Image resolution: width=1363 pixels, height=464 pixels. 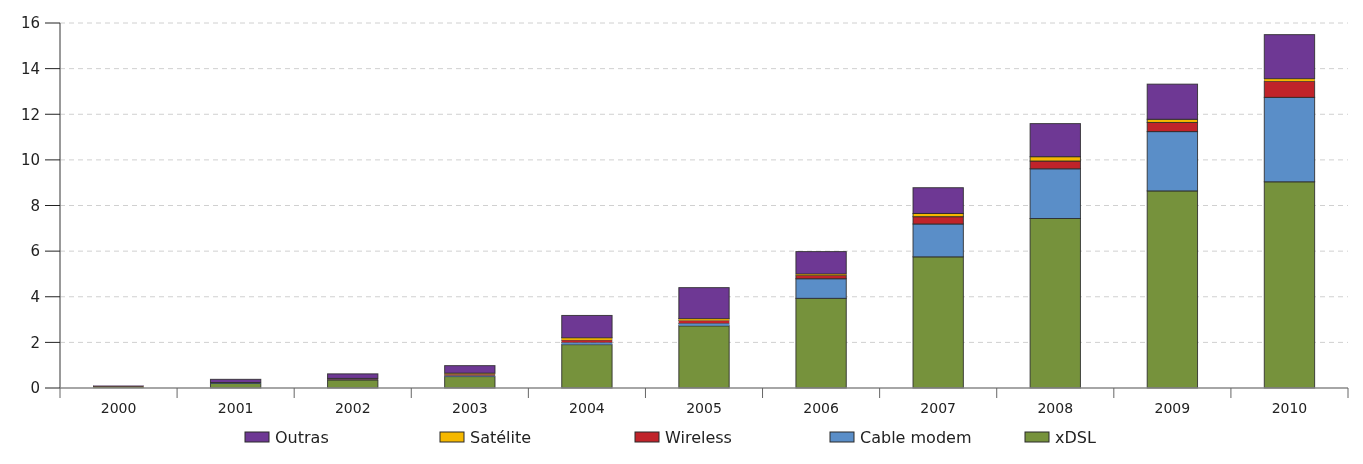 I want to click on y-tick-label: 8, so click(x=35, y=205).